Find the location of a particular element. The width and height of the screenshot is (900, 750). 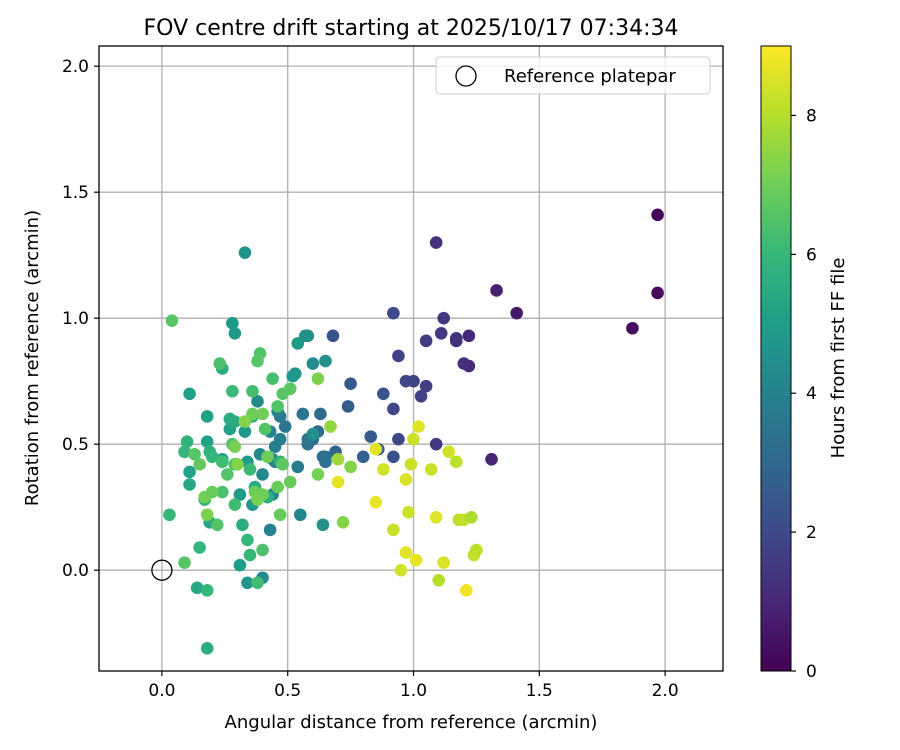

x-tick-label: 2.0 is located at coordinates (665, 691).